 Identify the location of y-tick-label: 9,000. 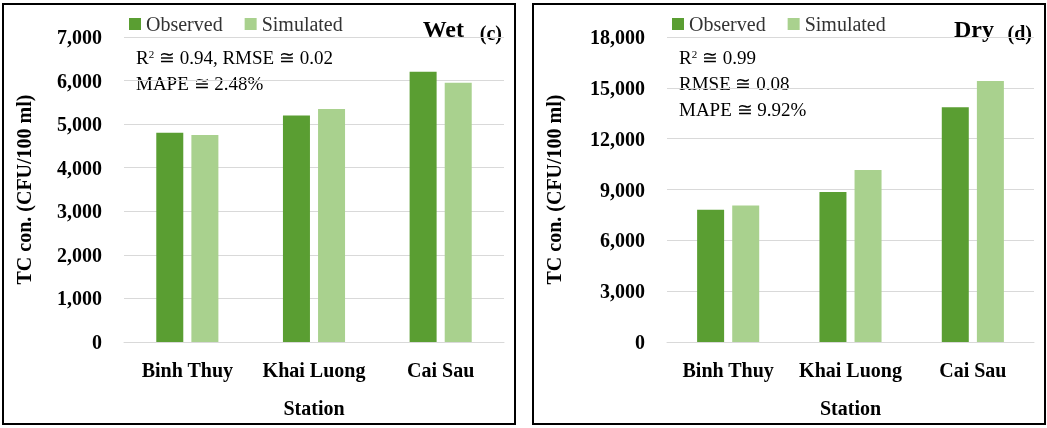
(622, 189).